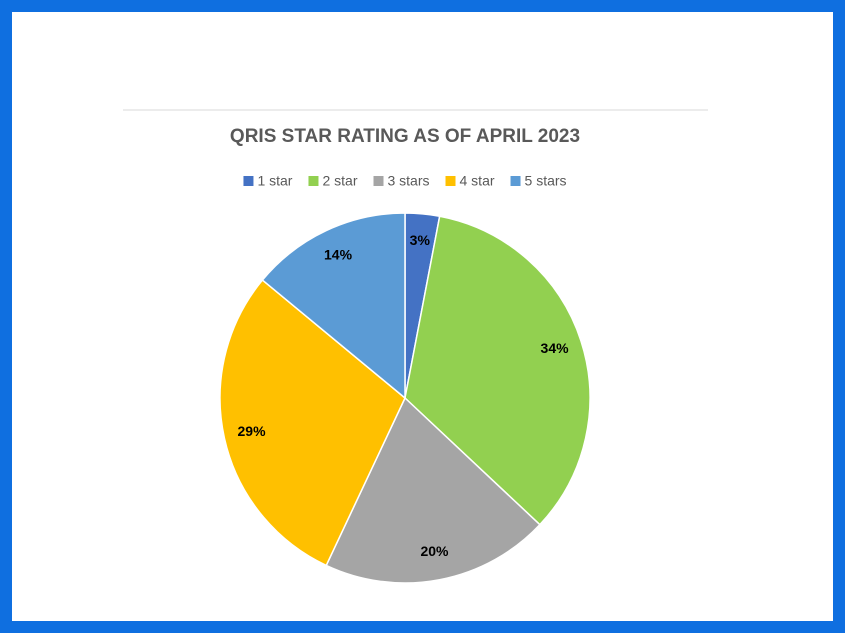 The image size is (845, 633). What do you see at coordinates (434, 551) in the screenshot?
I see `data-label: 20%` at bounding box center [434, 551].